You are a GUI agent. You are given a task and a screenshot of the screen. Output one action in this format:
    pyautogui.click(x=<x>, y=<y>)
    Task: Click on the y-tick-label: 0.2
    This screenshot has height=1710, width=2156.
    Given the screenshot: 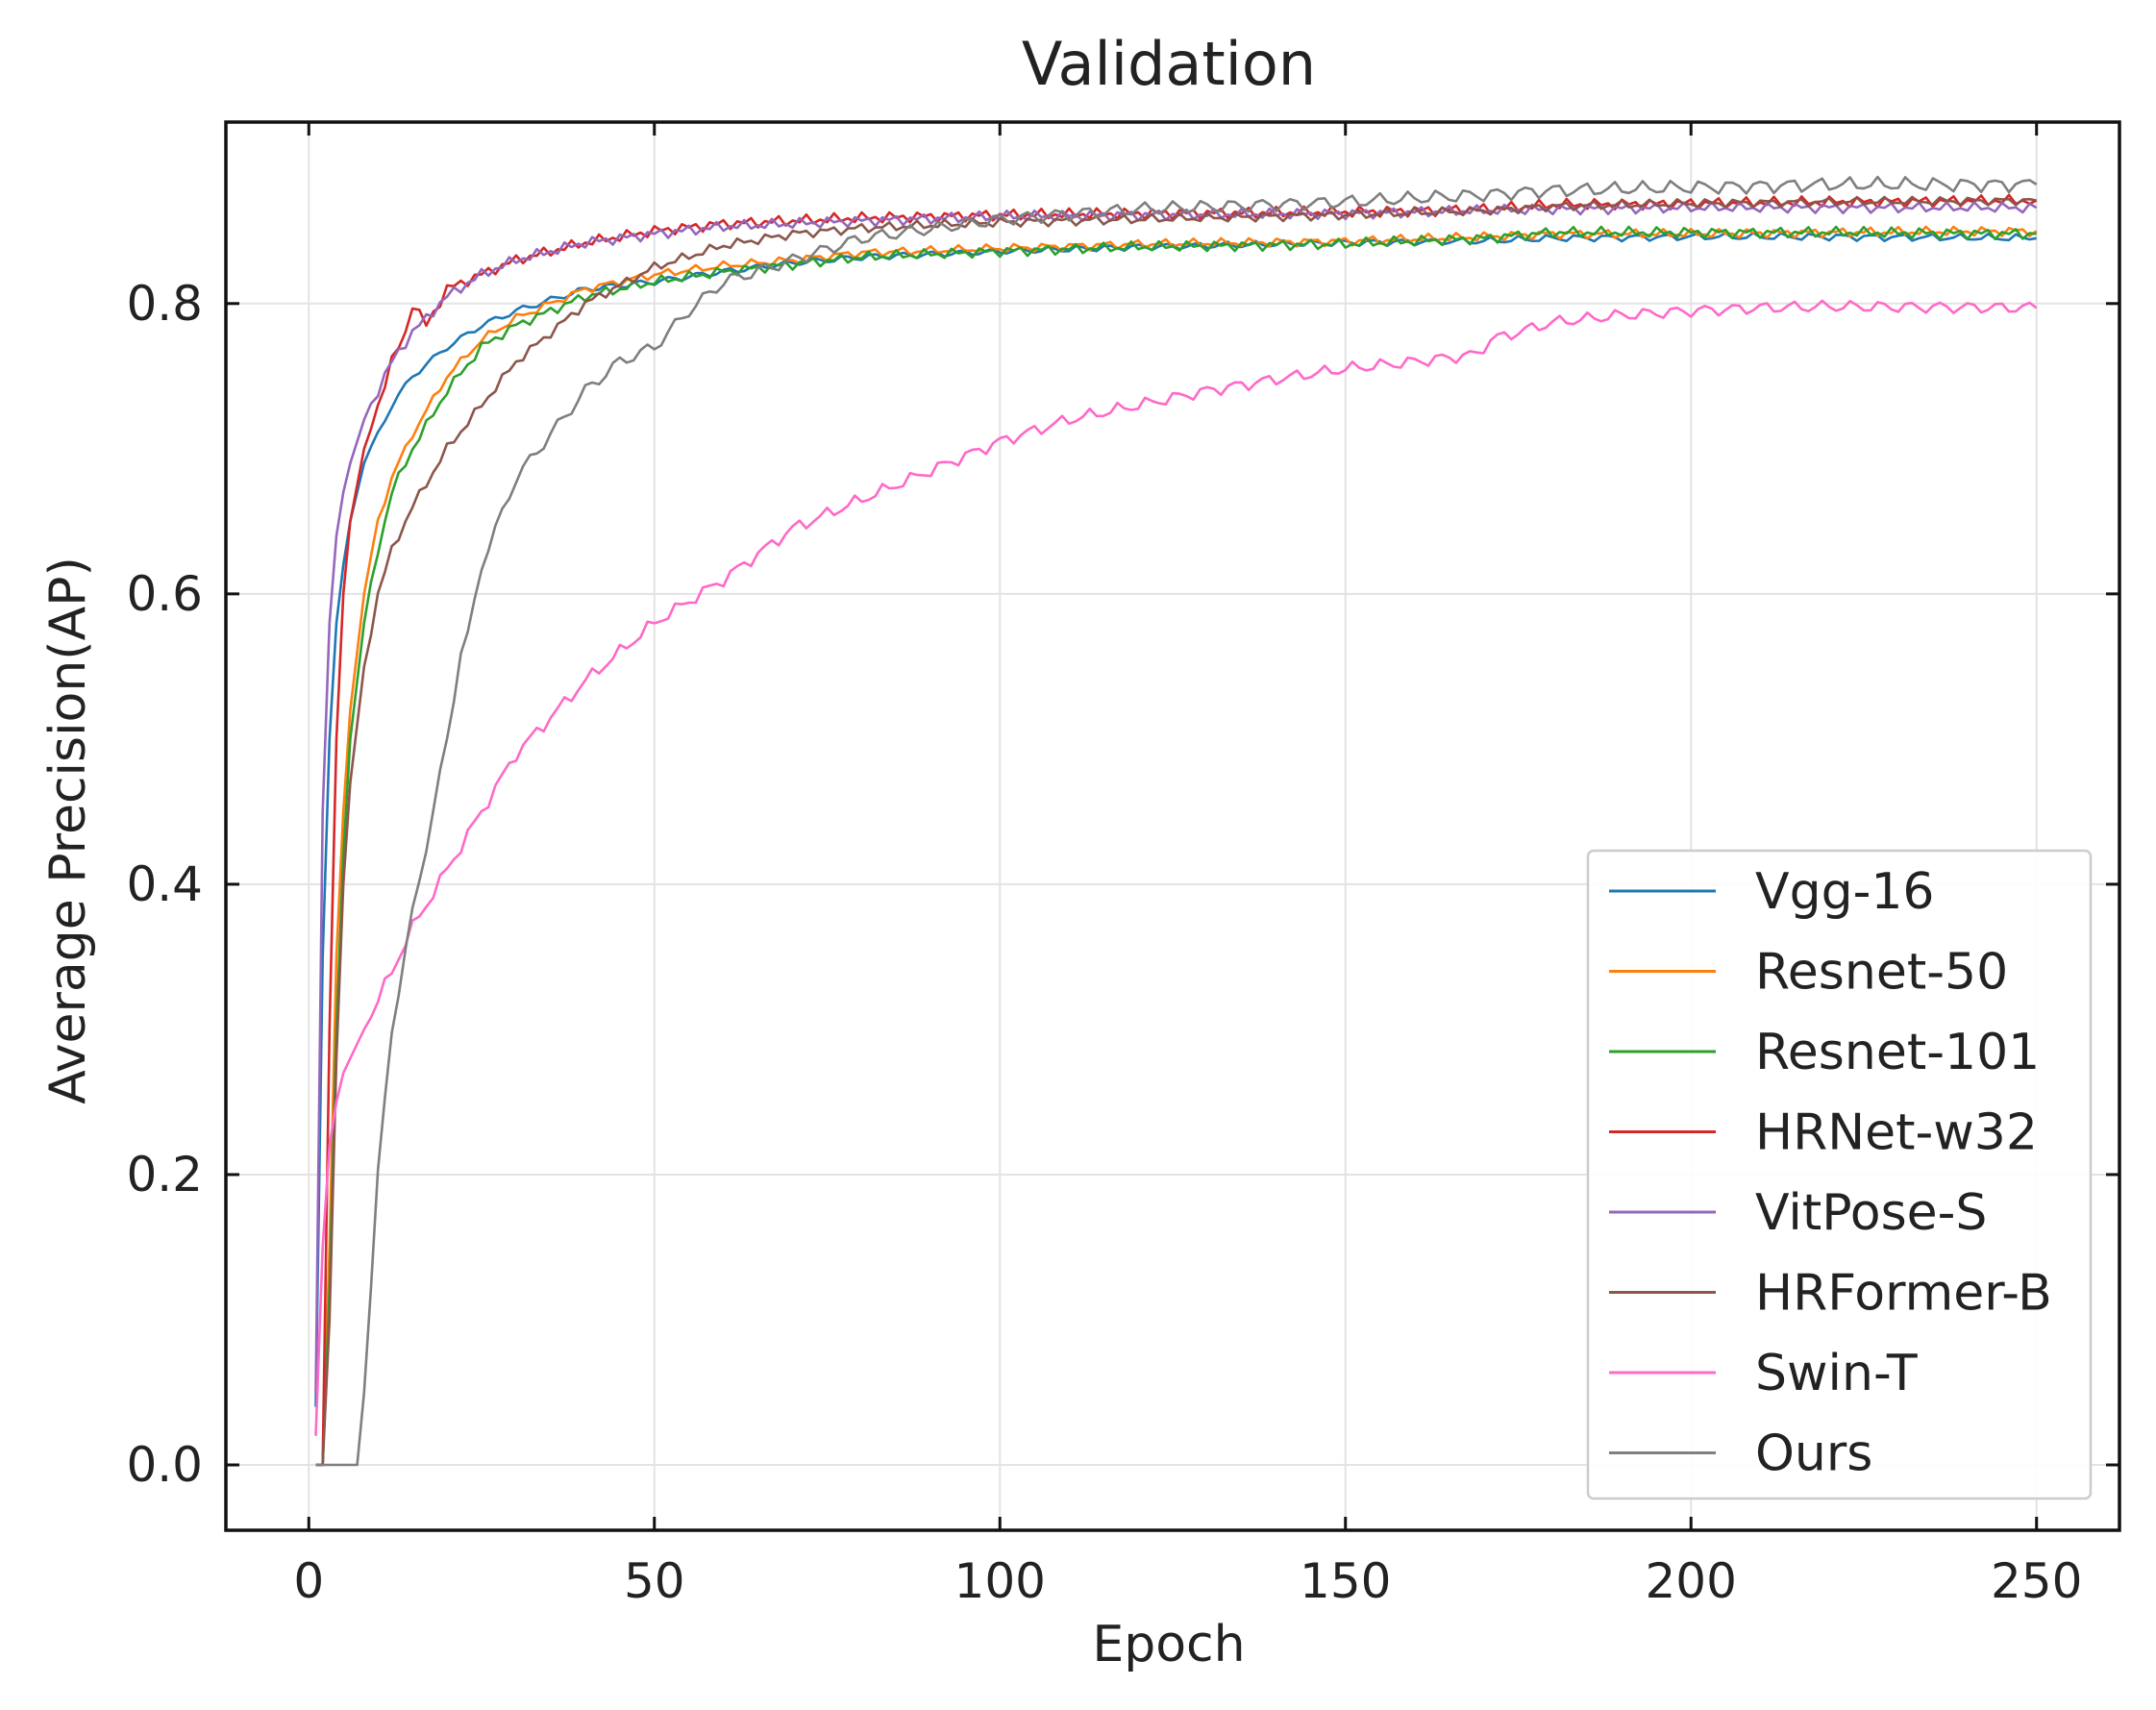 What is the action you would take?
    pyautogui.click(x=164, y=1174)
    